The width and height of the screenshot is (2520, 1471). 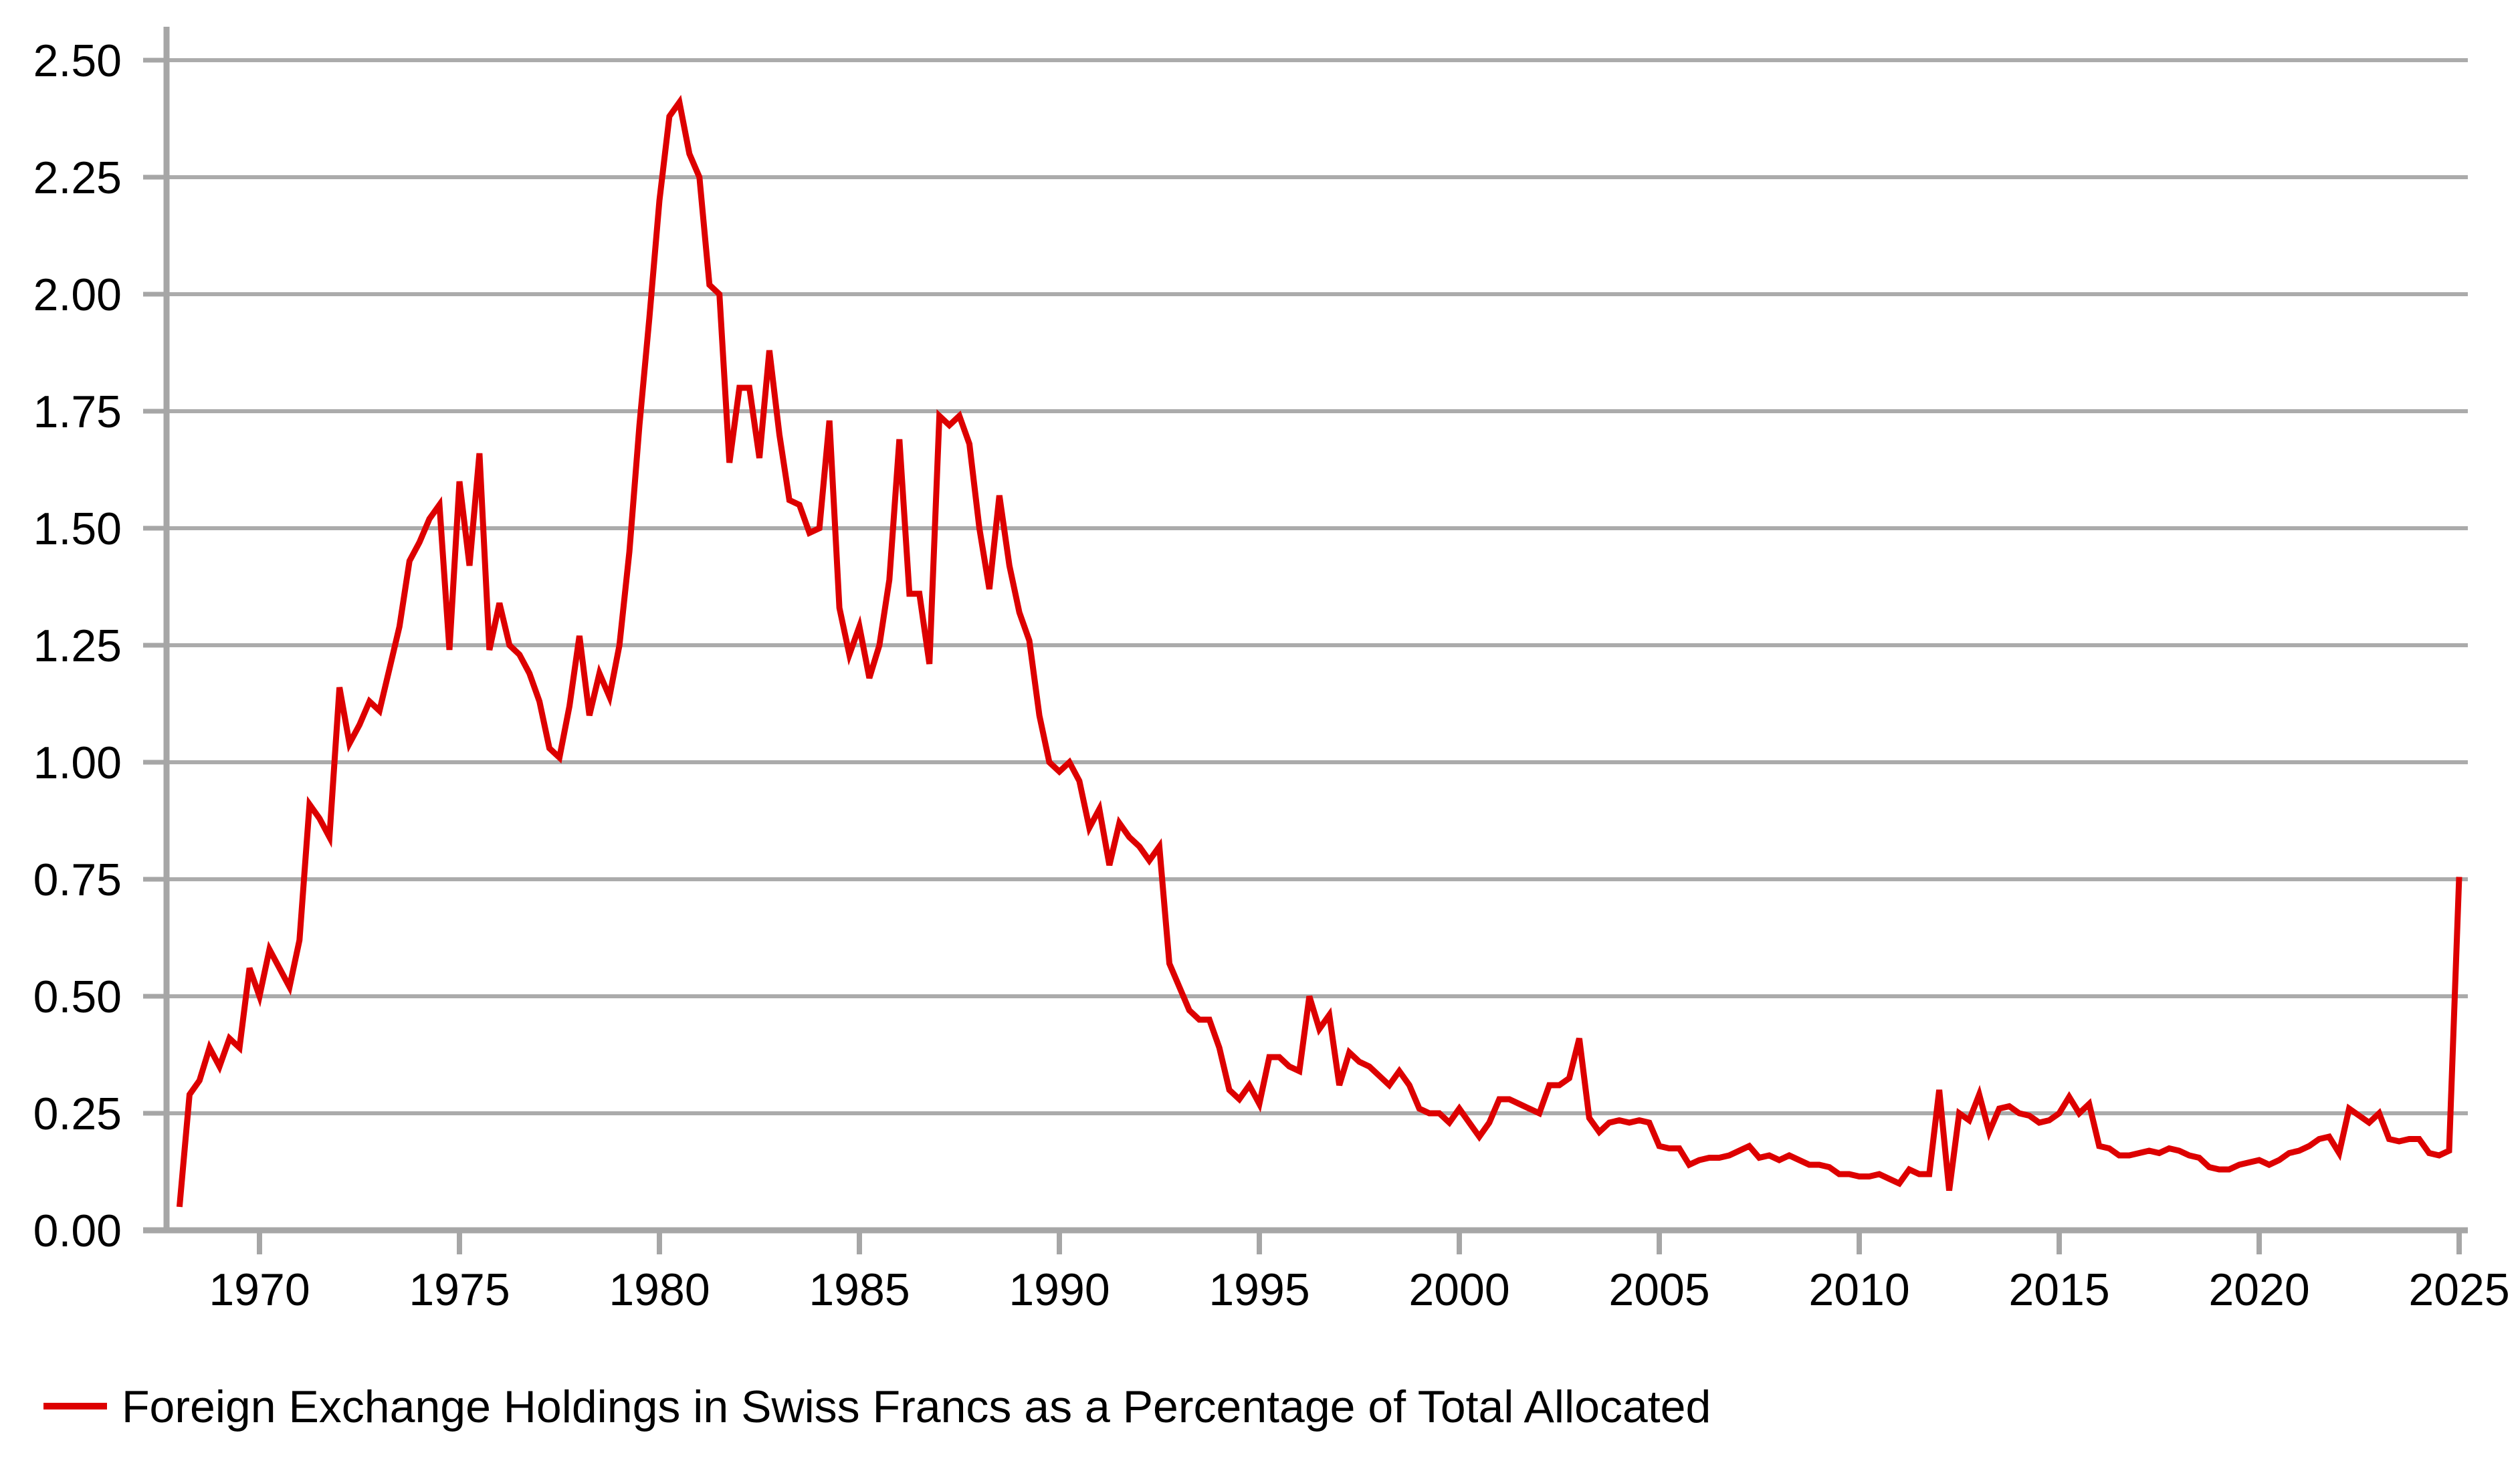 What do you see at coordinates (459, 1289) in the screenshot?
I see `x-tick-label: 1975` at bounding box center [459, 1289].